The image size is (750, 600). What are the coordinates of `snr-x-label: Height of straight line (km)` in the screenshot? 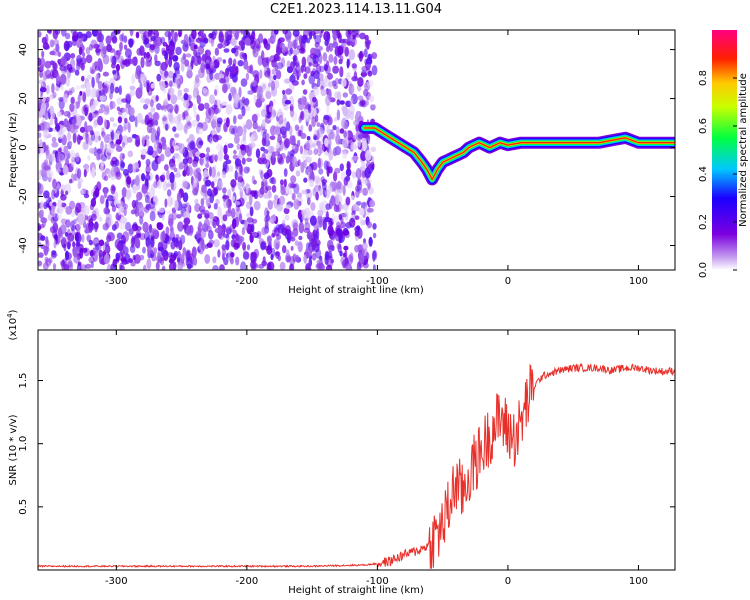 It's located at (356, 590).